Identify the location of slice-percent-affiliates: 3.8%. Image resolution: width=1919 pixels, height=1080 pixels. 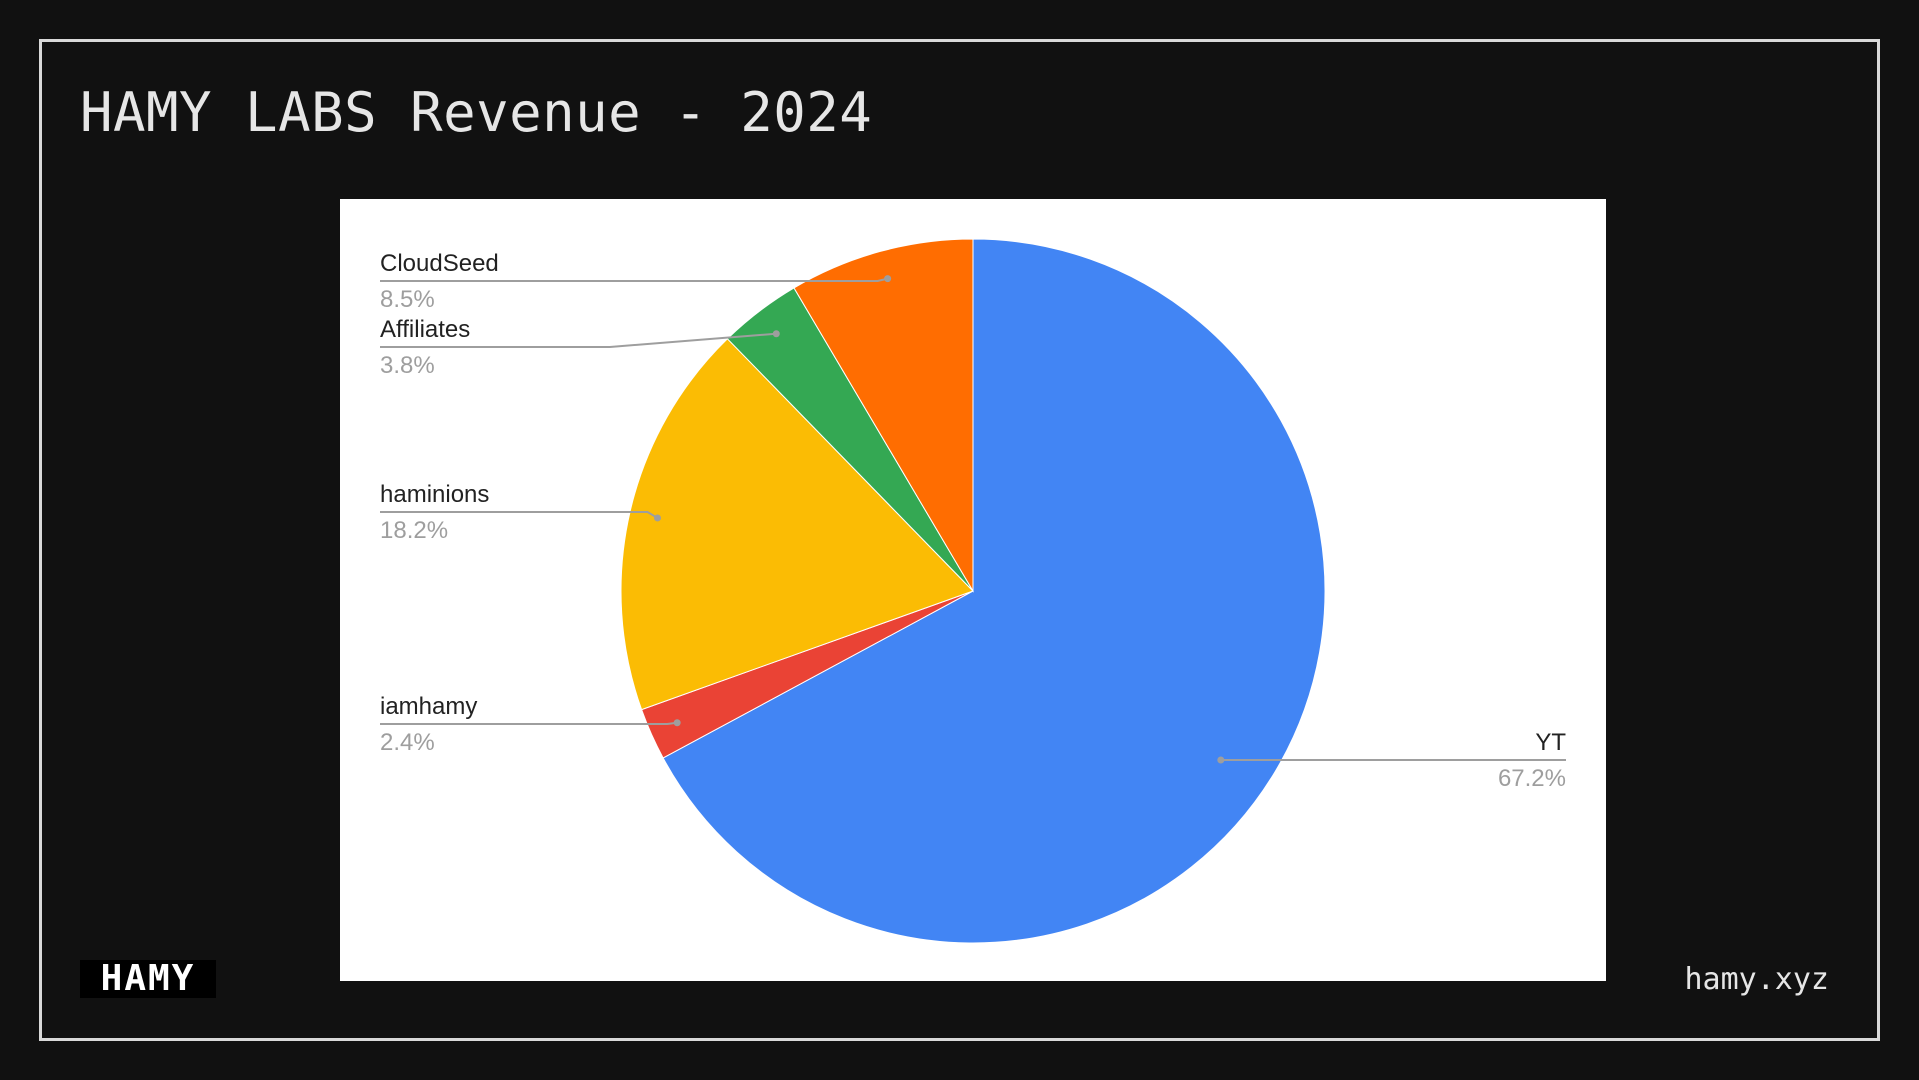
(407, 365).